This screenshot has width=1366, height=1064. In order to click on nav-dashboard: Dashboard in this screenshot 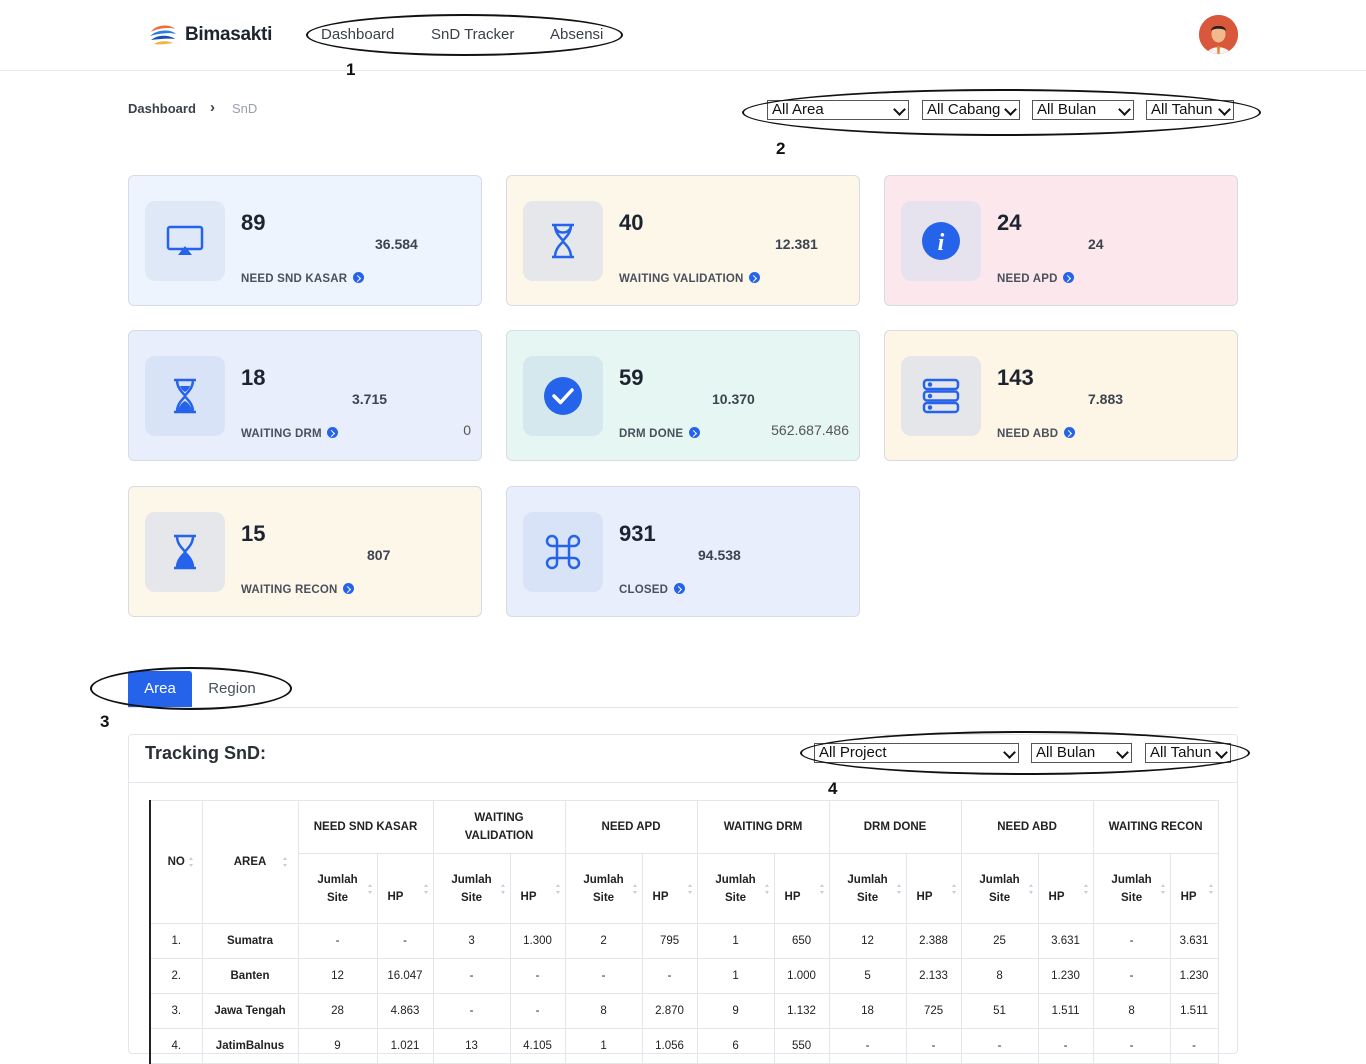, I will do `click(358, 34)`.